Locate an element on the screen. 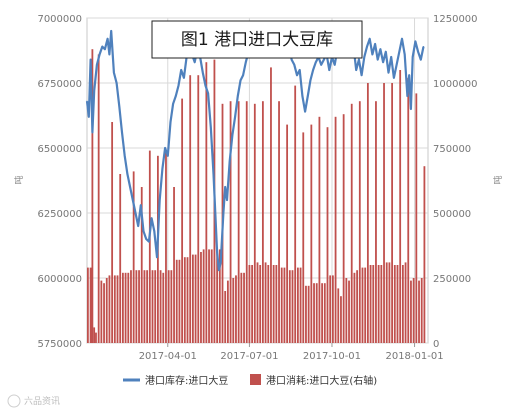 The height and width of the screenshot is (412, 526). watermark: 六品资讯 is located at coordinates (33, 401).